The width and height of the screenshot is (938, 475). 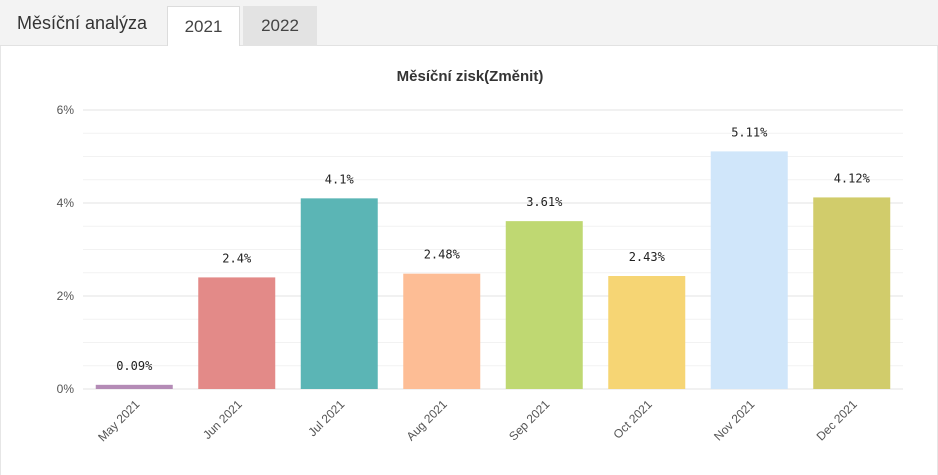 What do you see at coordinates (647, 257) in the screenshot?
I see `data-label: 2.43%` at bounding box center [647, 257].